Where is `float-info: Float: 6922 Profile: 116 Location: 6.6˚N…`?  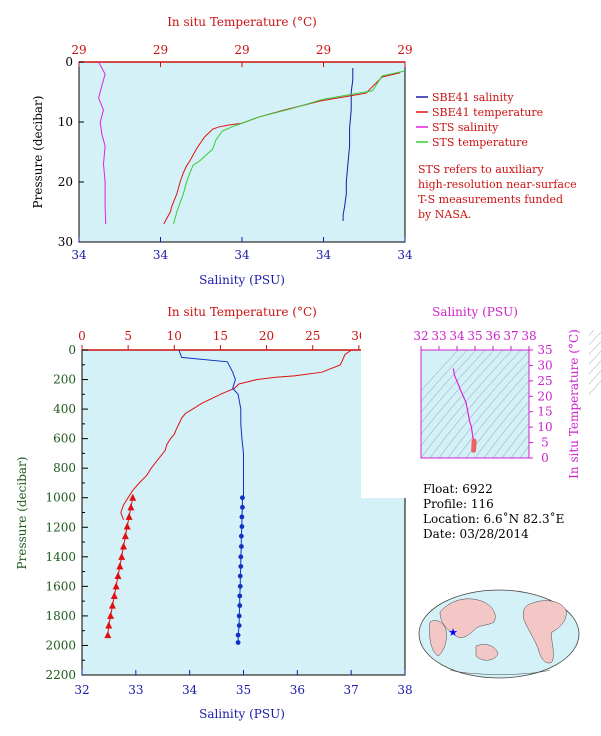 float-info: Float: 6922 Profile: 116 Location: 6.6˚N… is located at coordinates (493, 511).